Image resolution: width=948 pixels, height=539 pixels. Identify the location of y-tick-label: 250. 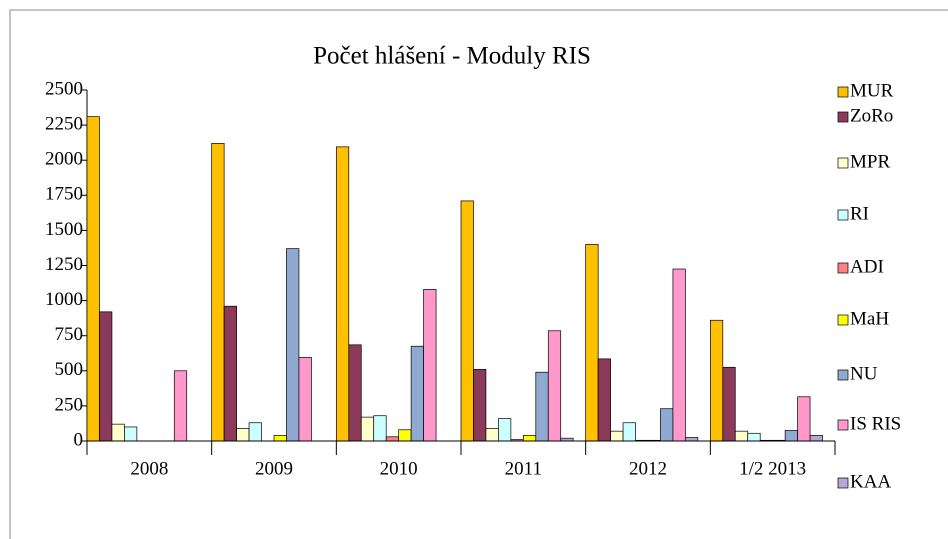
(69, 404).